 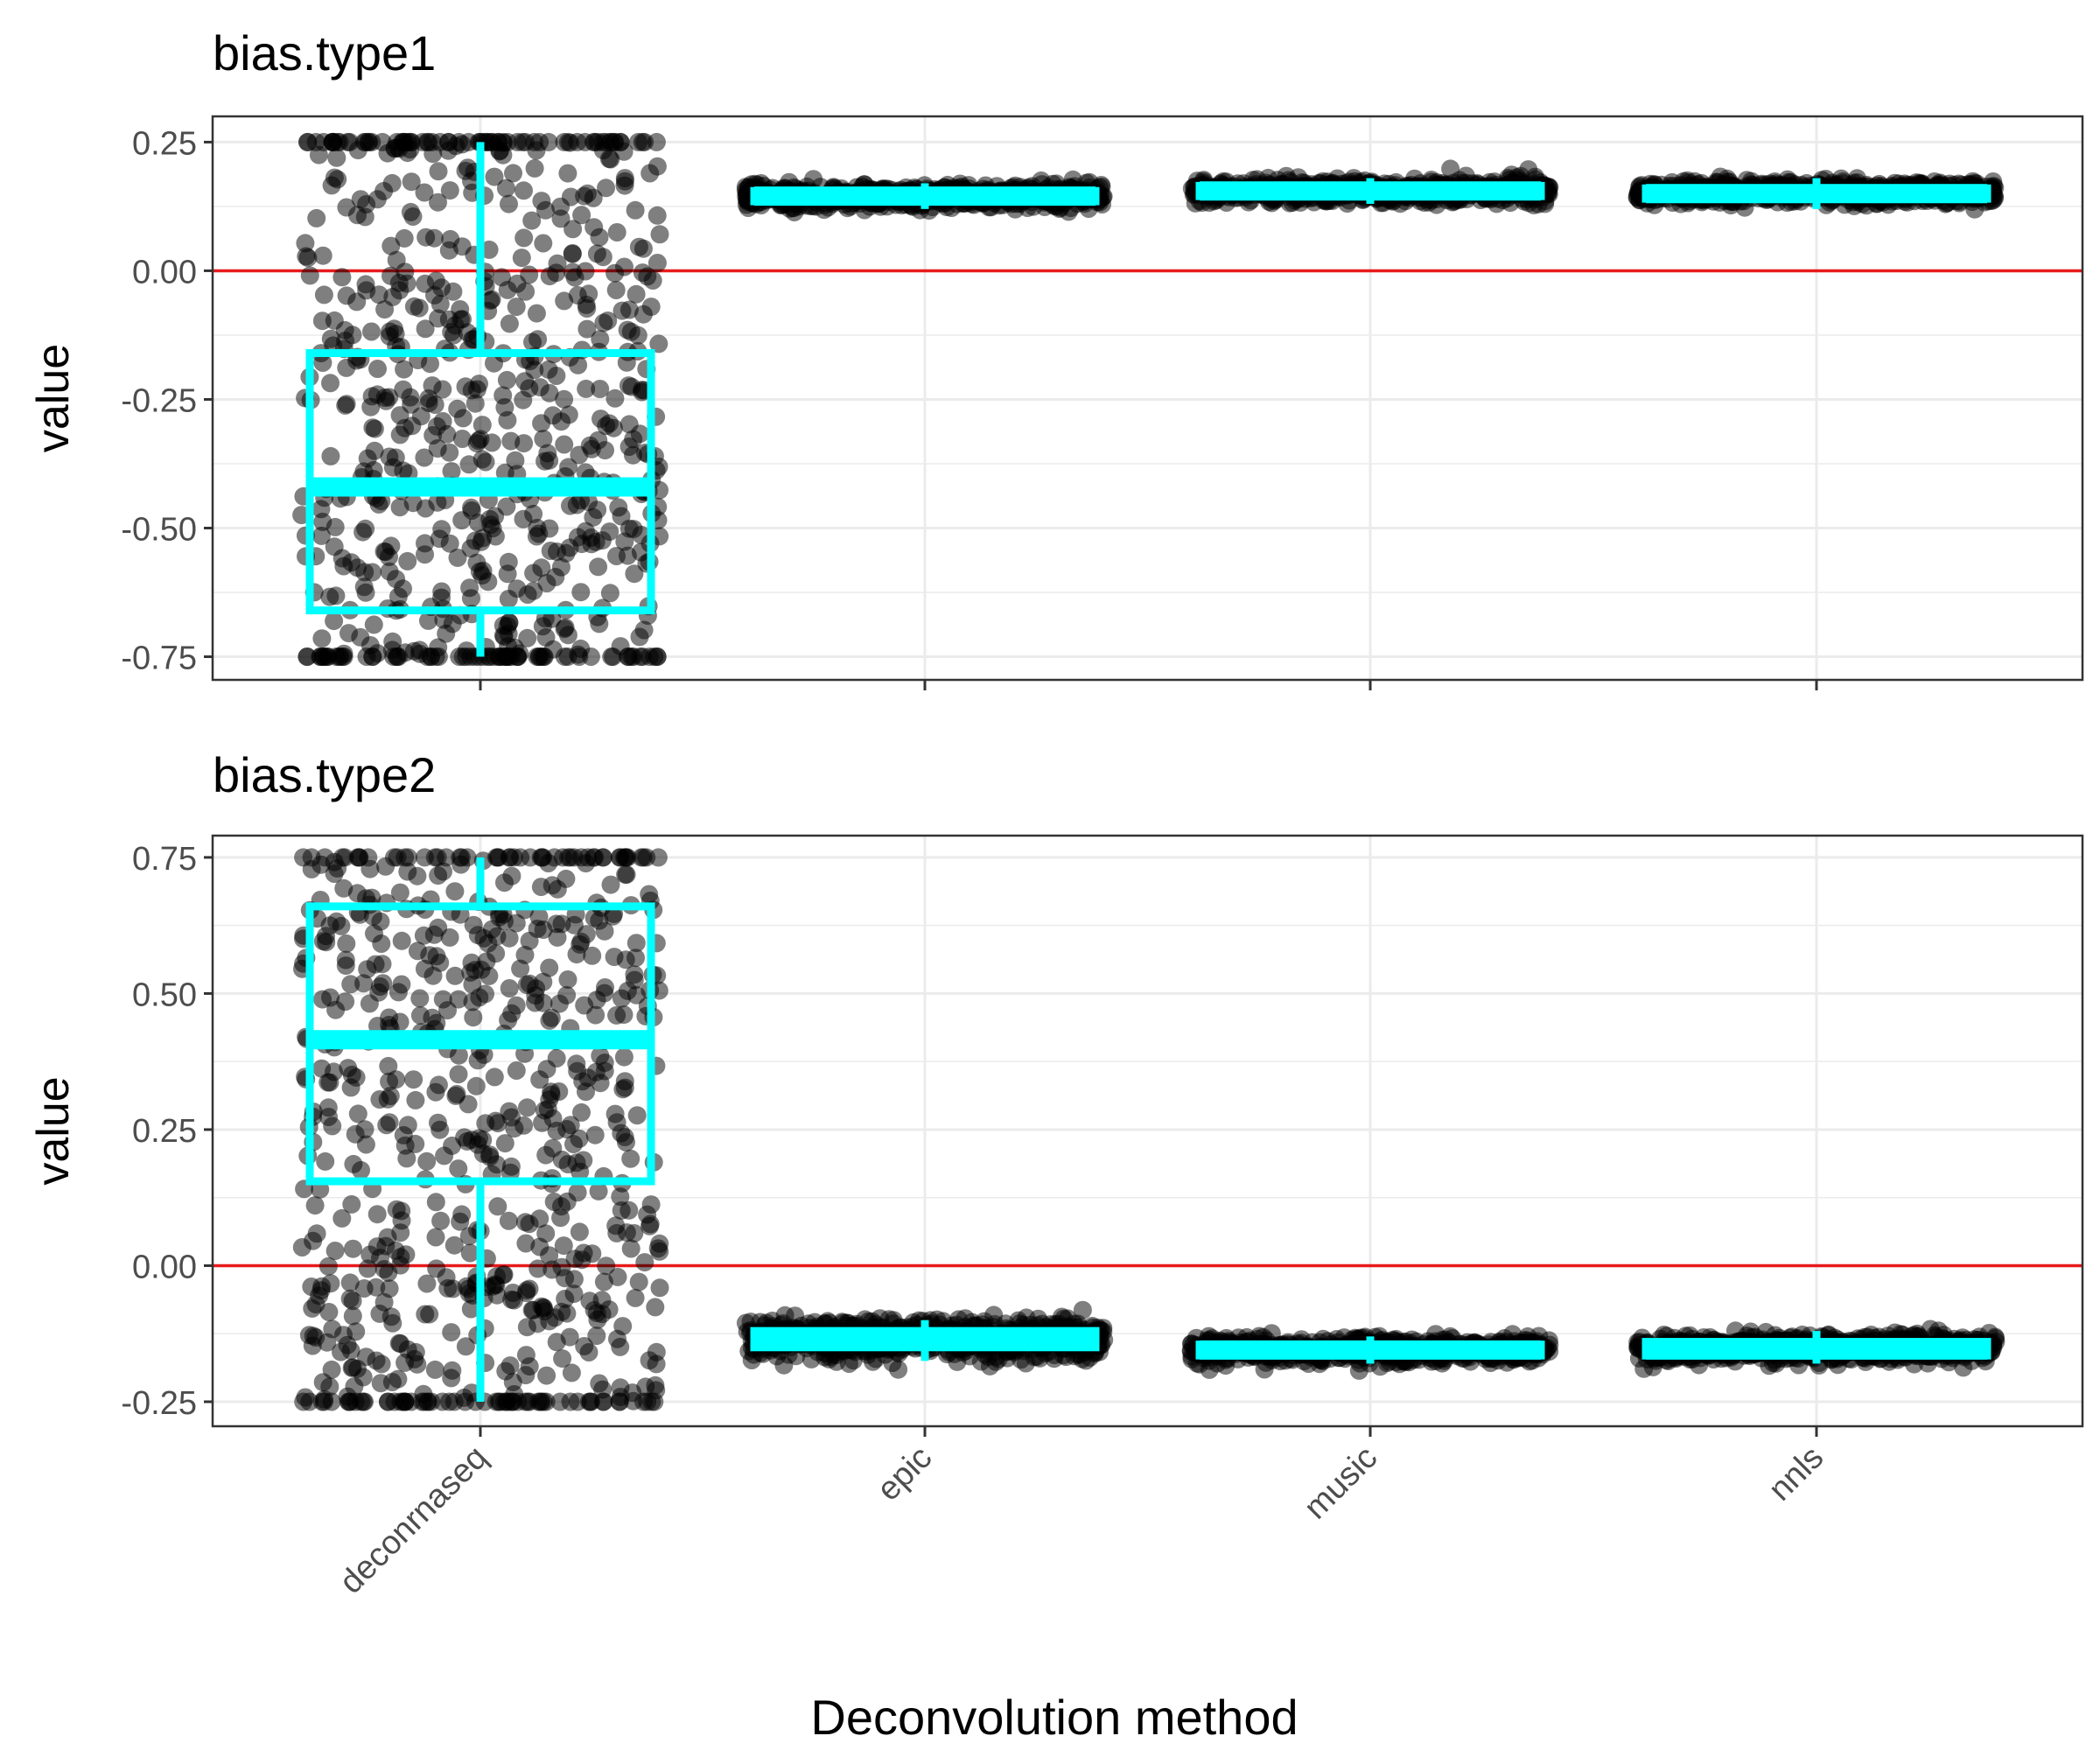 What do you see at coordinates (925, 196) in the screenshot?
I see `box-epic` at bounding box center [925, 196].